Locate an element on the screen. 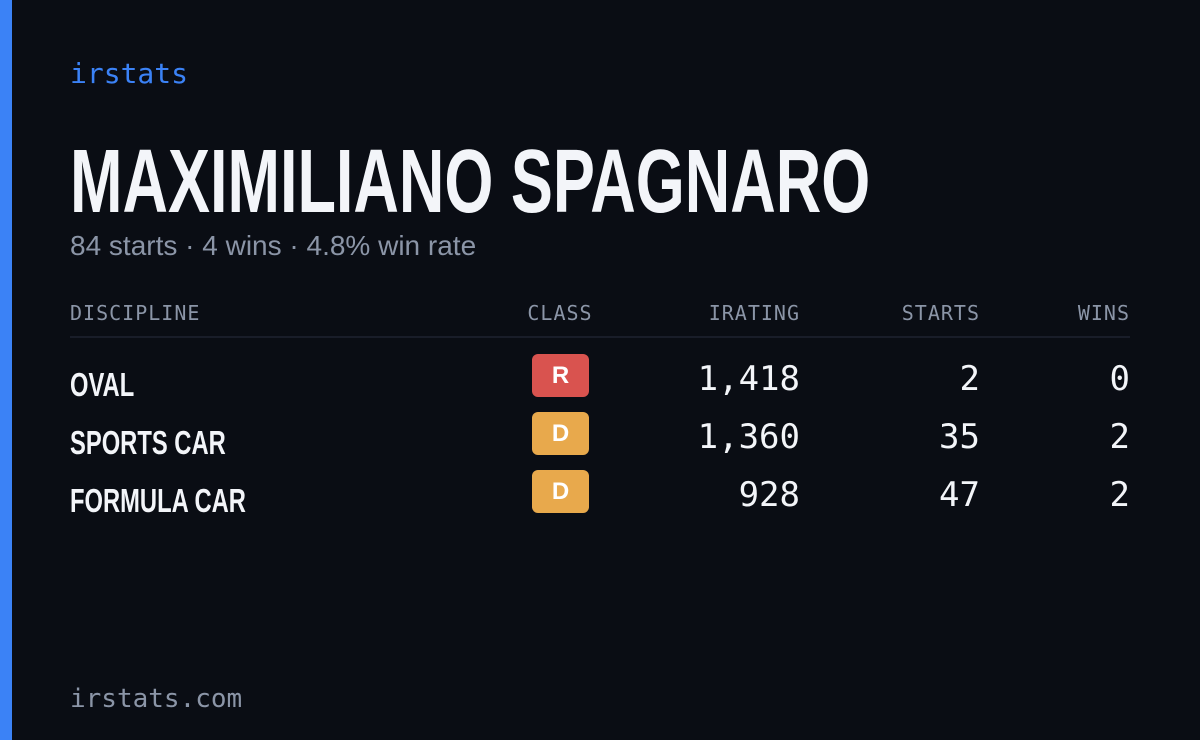 The image size is (1200, 740). starts: 47 is located at coordinates (959, 495).